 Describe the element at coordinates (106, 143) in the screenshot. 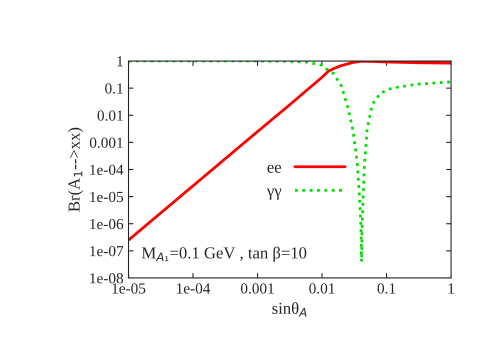

I see `y-tick-label: 0.001` at that location.